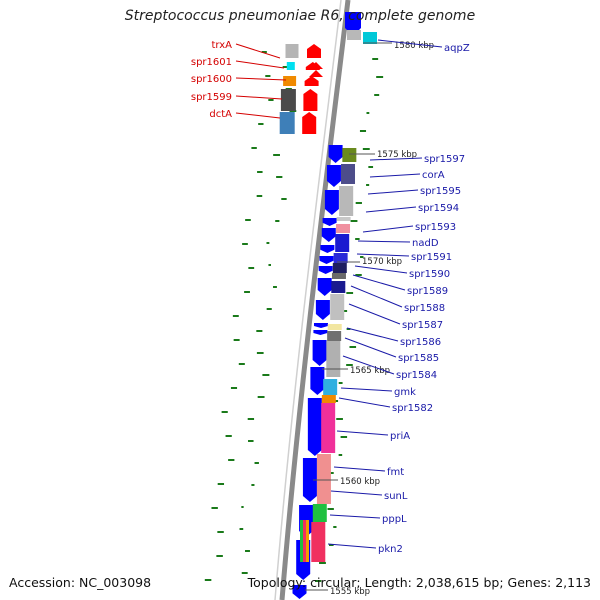  I want to click on kbp-label: 1570 kbp, so click(382, 262).